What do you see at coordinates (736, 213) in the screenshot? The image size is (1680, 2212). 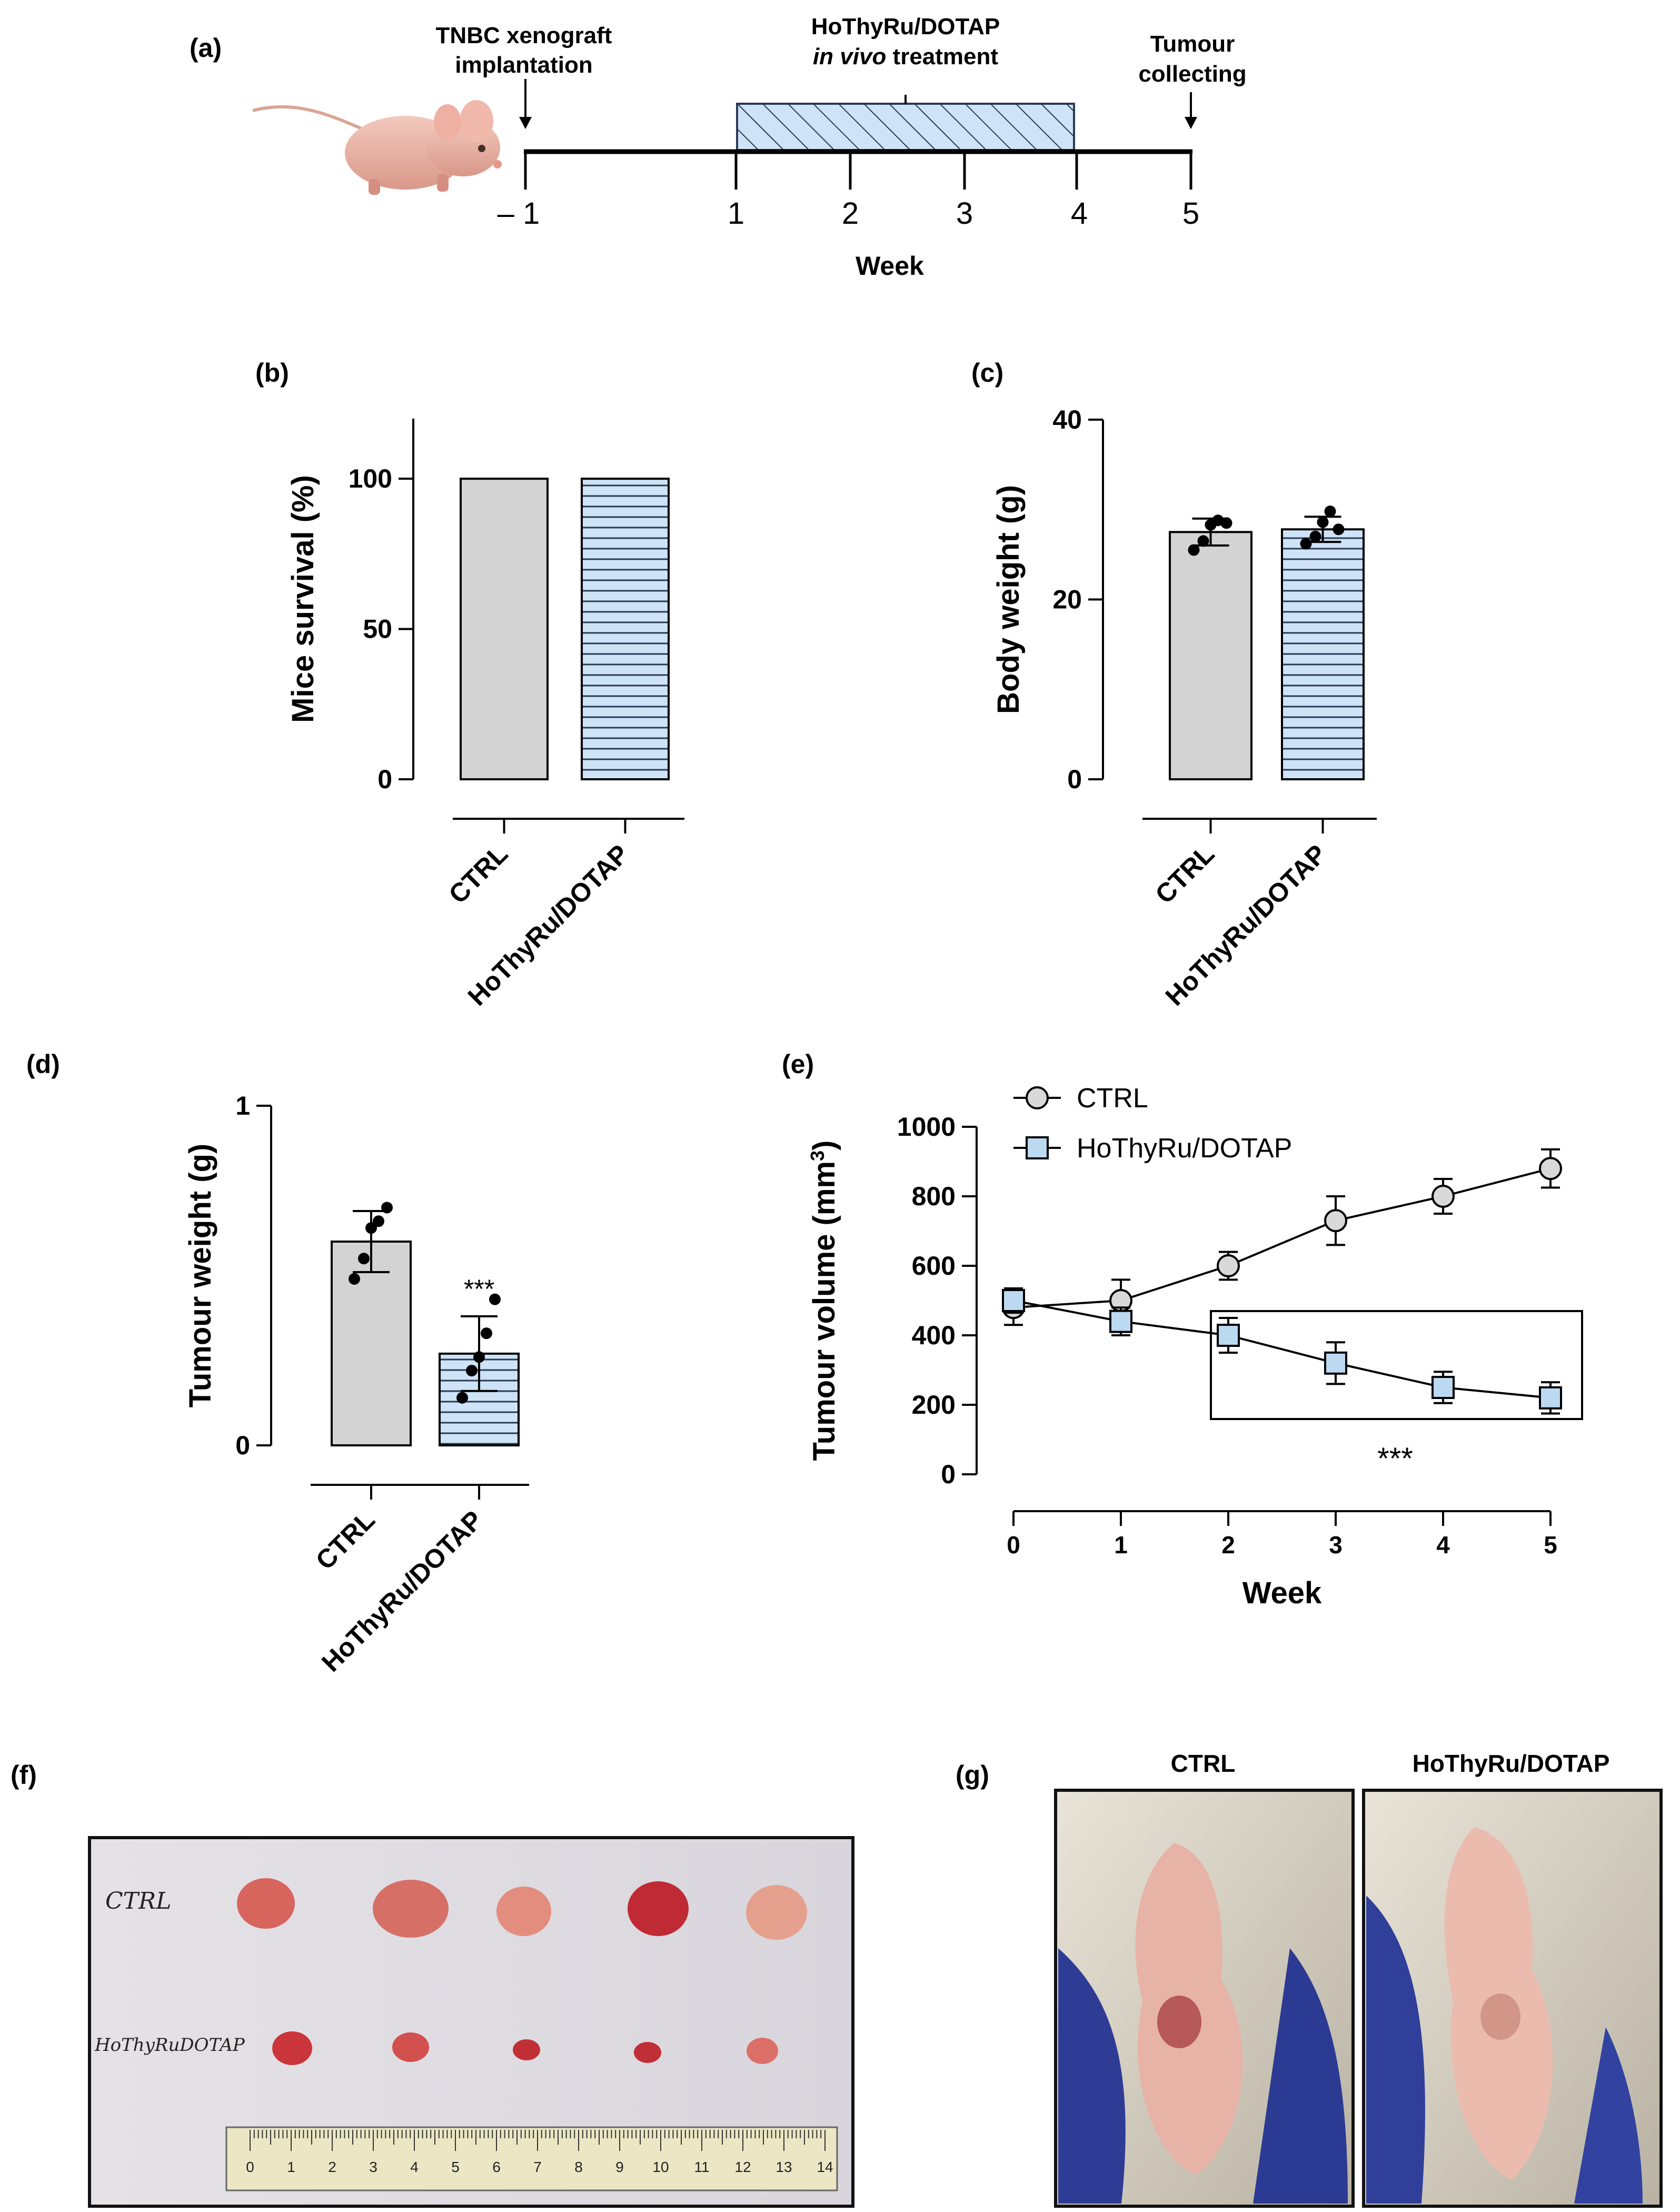 I see `timeline-tick-label: 1` at bounding box center [736, 213].